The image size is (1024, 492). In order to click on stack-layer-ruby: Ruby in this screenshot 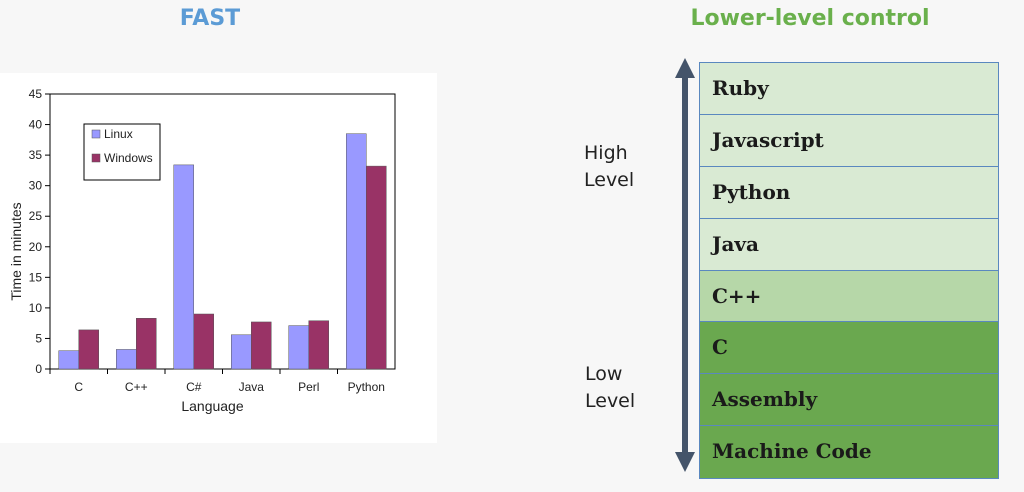, I will do `click(849, 89)`.